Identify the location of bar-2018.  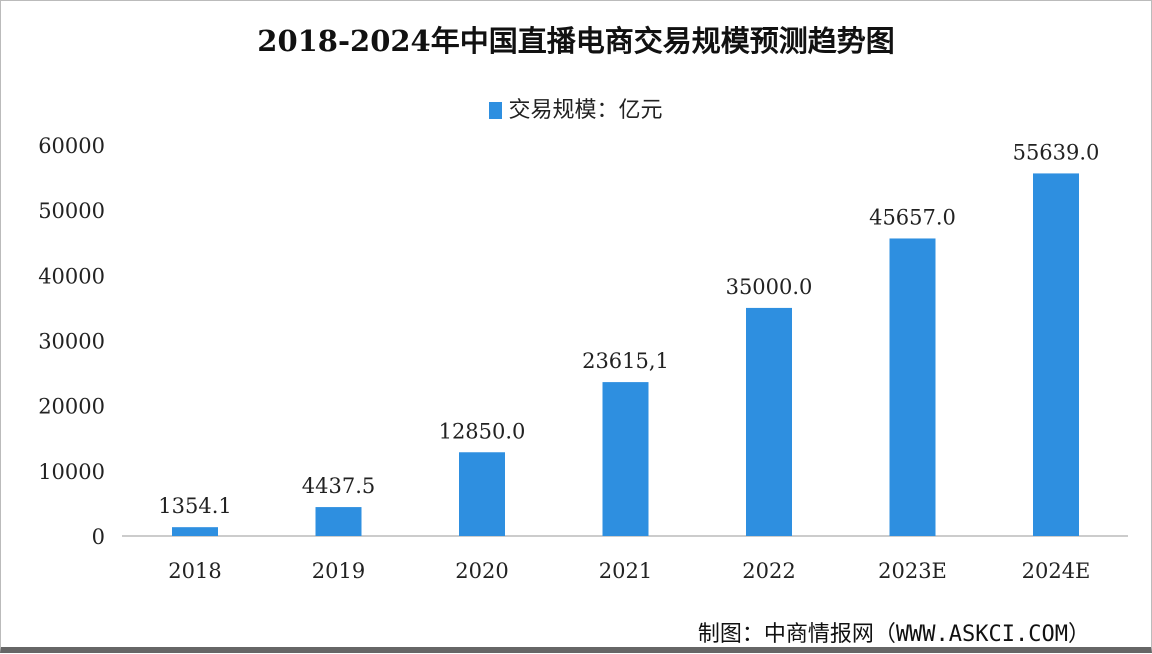
(195, 531).